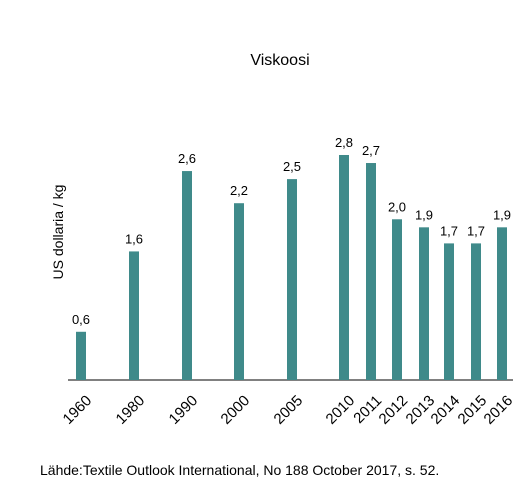 Image resolution: width=526 pixels, height=500 pixels. What do you see at coordinates (397, 299) in the screenshot?
I see `bar-2012` at bounding box center [397, 299].